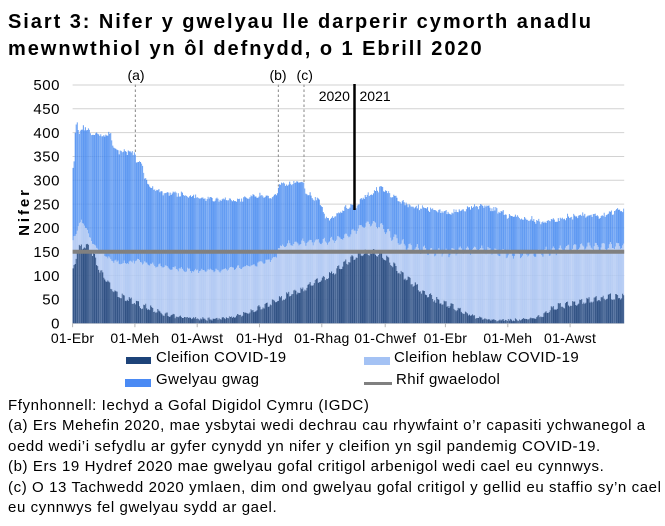  What do you see at coordinates (46, 109) in the screenshot?
I see `svg-text: 450` at bounding box center [46, 109].